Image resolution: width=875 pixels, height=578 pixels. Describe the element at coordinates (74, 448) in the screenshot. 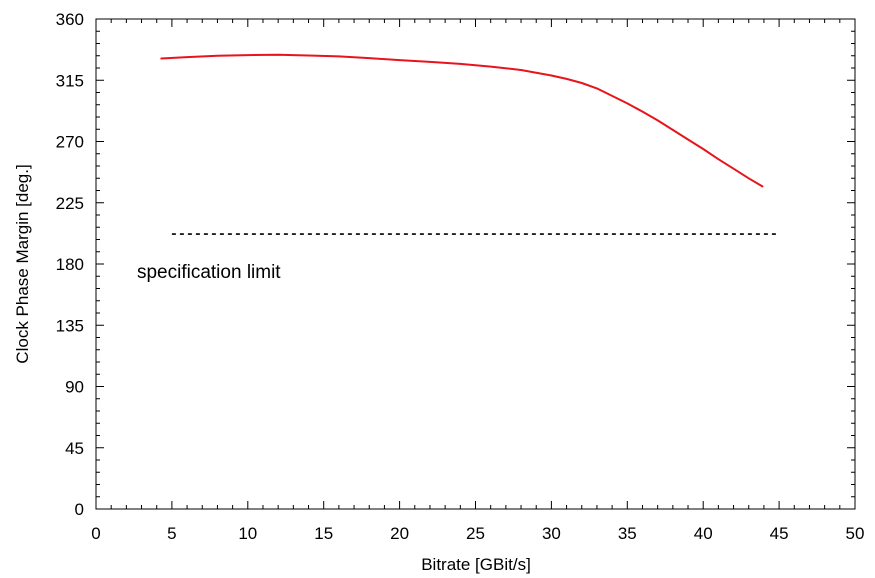

I see `y-tick-label: 45` at that location.